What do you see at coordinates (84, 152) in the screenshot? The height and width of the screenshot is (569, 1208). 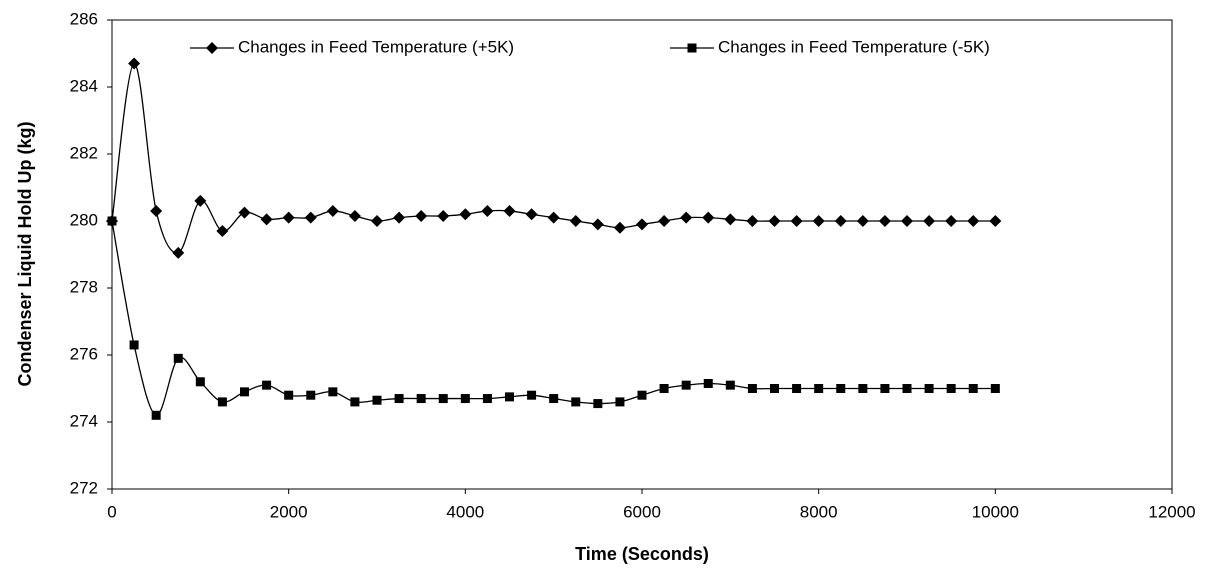 I see `y-tick-label: 282` at bounding box center [84, 152].